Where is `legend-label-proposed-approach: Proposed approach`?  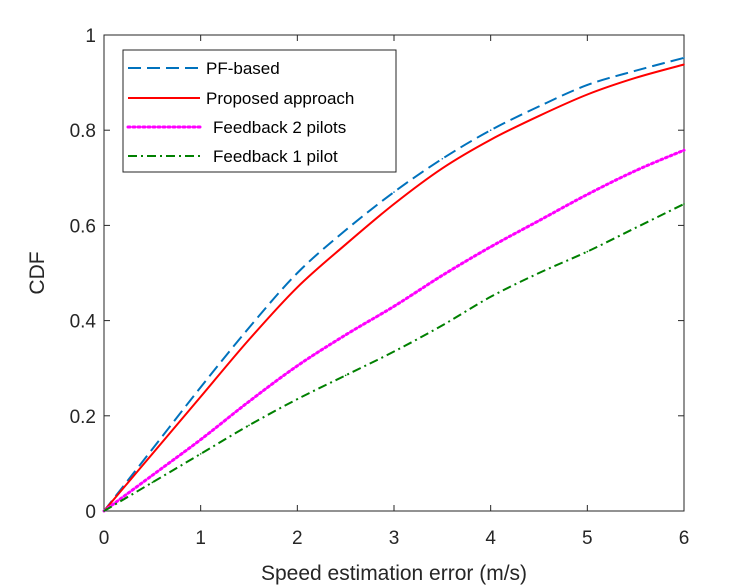 legend-label-proposed-approach: Proposed approach is located at coordinates (280, 98).